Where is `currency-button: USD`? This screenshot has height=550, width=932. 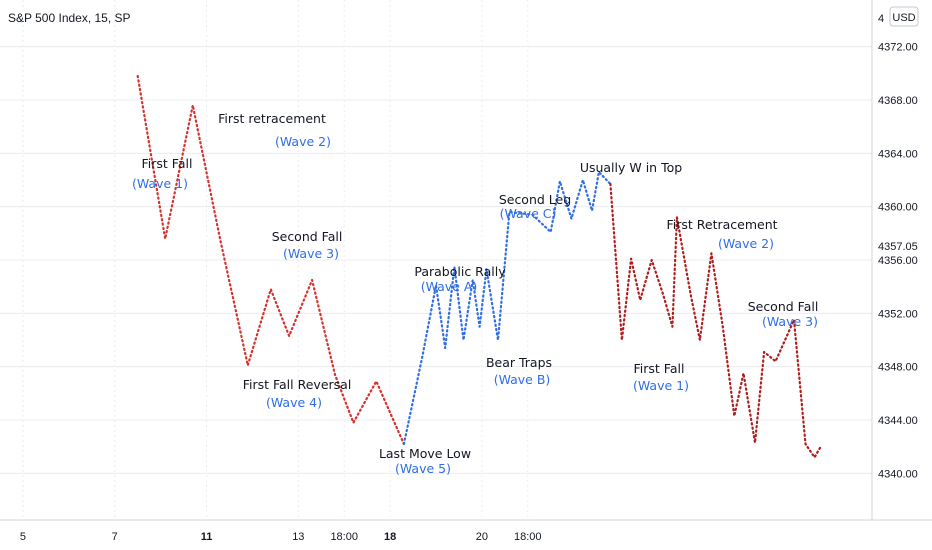
currency-button: USD is located at coordinates (904, 16).